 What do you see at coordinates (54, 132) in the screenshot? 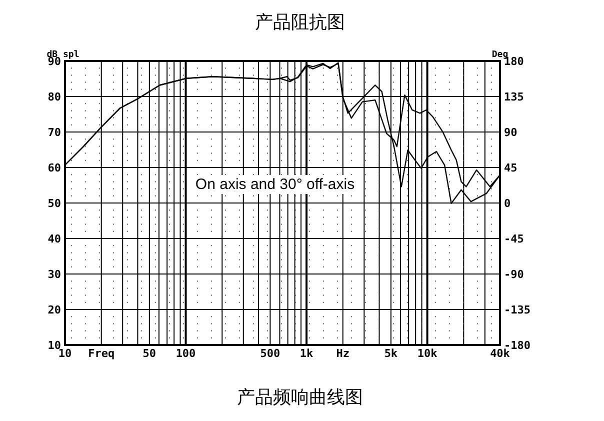
I see `y-tick-label: 70` at bounding box center [54, 132].